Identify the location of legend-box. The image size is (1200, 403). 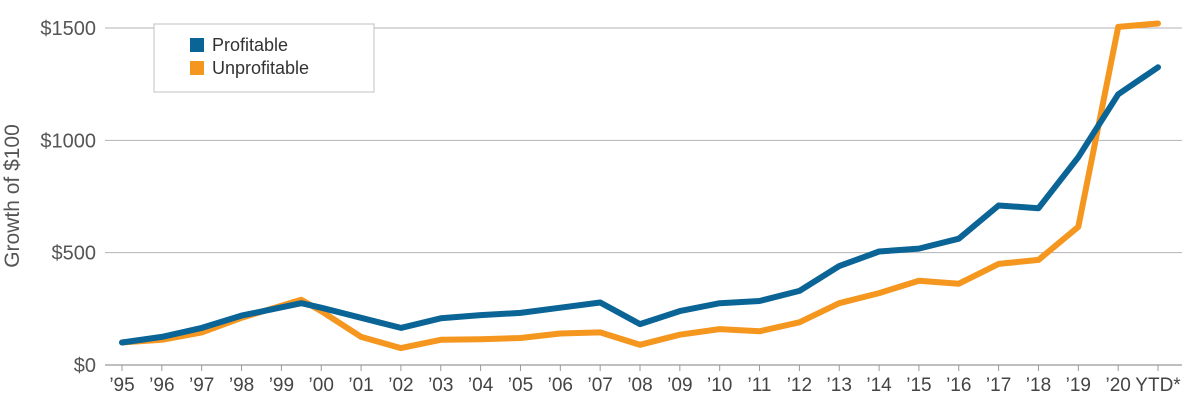
(264, 58).